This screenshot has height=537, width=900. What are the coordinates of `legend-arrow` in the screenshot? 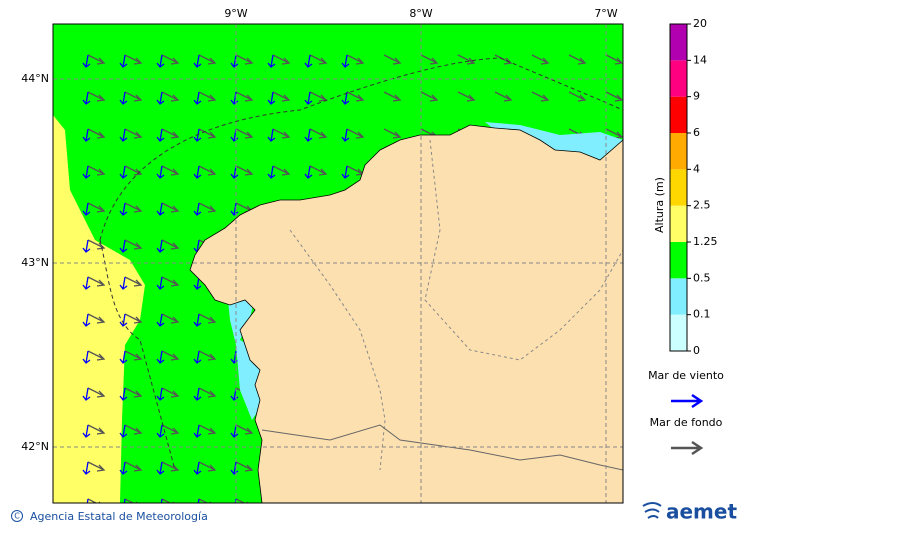 It's located at (687, 401).